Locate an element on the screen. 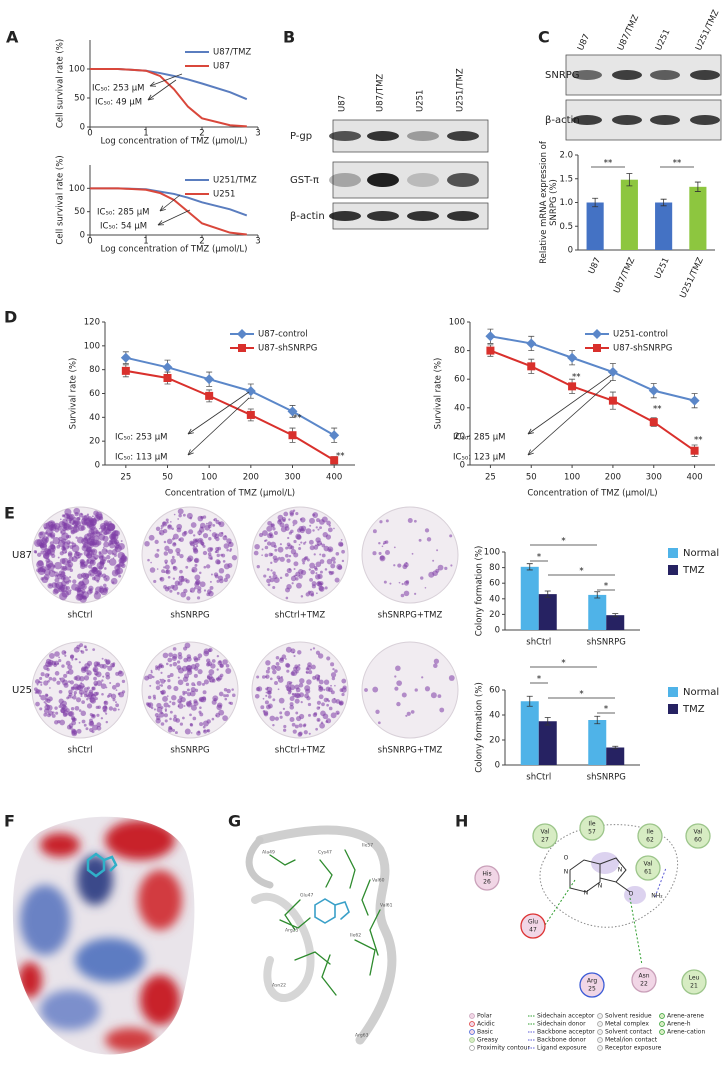 This screenshot has width=727, height=1071. x-tick-label: 400 is located at coordinates (694, 478).